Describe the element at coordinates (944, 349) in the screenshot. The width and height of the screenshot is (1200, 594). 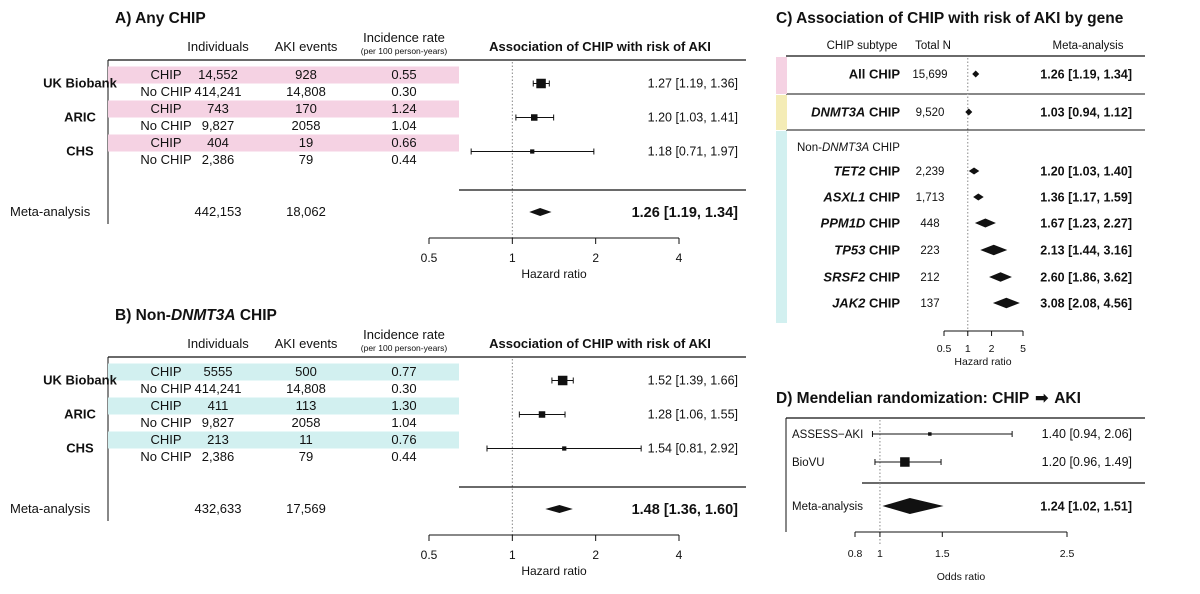
I see `x-tick-label: 0.5` at that location.